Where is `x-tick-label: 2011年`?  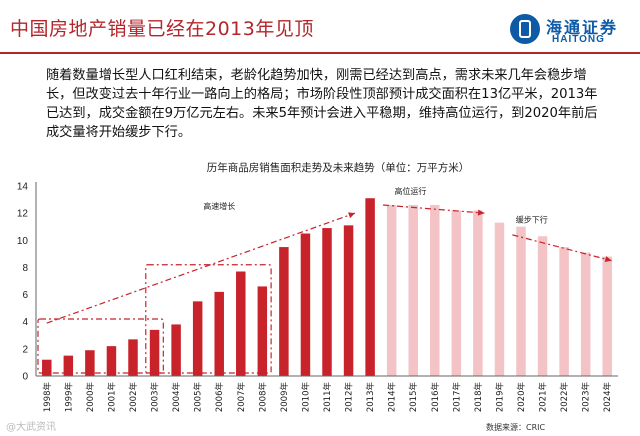 x-tick-label: 2011年 is located at coordinates (327, 397).